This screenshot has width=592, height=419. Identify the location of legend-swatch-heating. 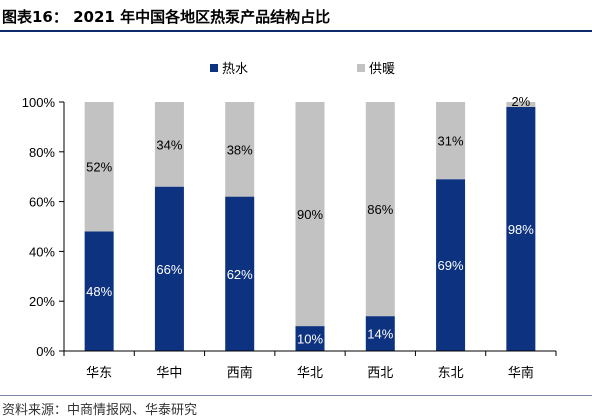
(361, 68).